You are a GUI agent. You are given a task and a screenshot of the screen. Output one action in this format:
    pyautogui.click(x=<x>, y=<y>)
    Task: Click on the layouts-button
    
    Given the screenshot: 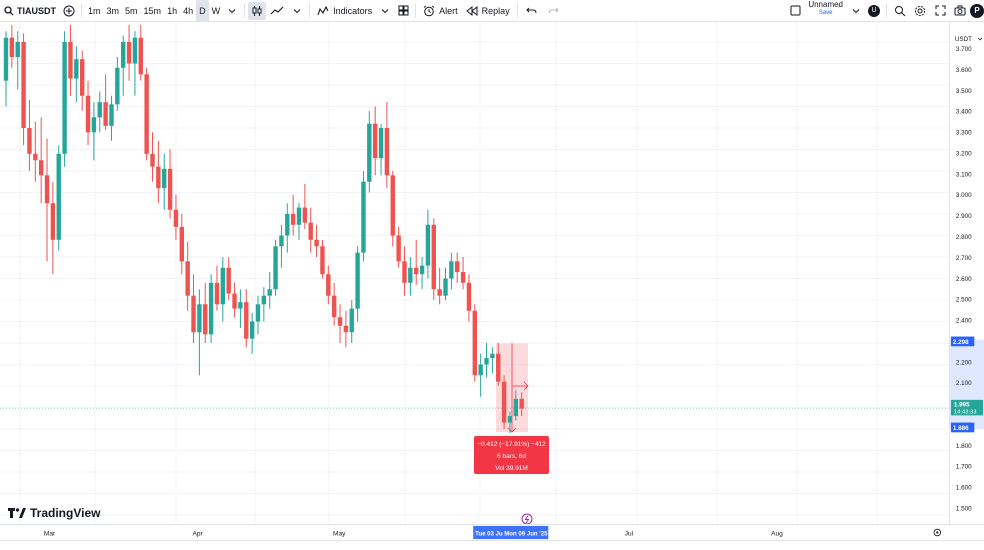 What is the action you would take?
    pyautogui.click(x=403, y=11)
    